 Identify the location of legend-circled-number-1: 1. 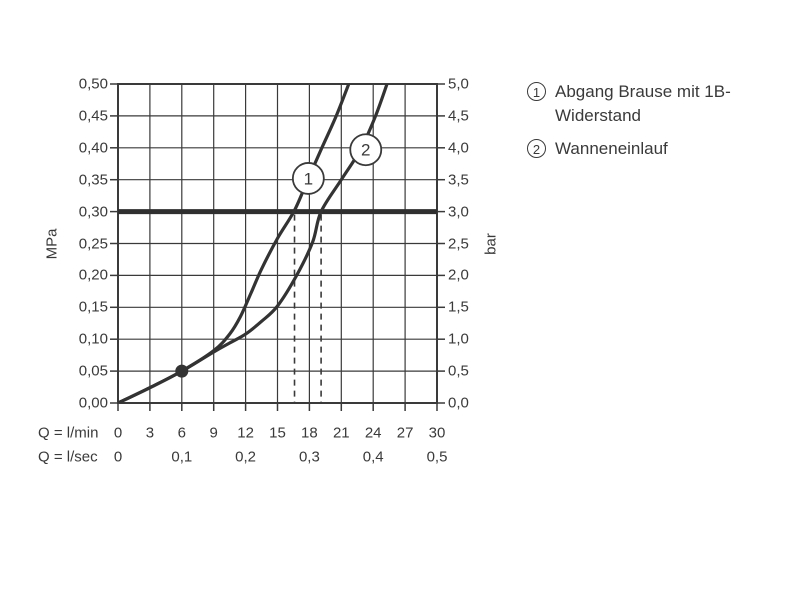
(536, 91).